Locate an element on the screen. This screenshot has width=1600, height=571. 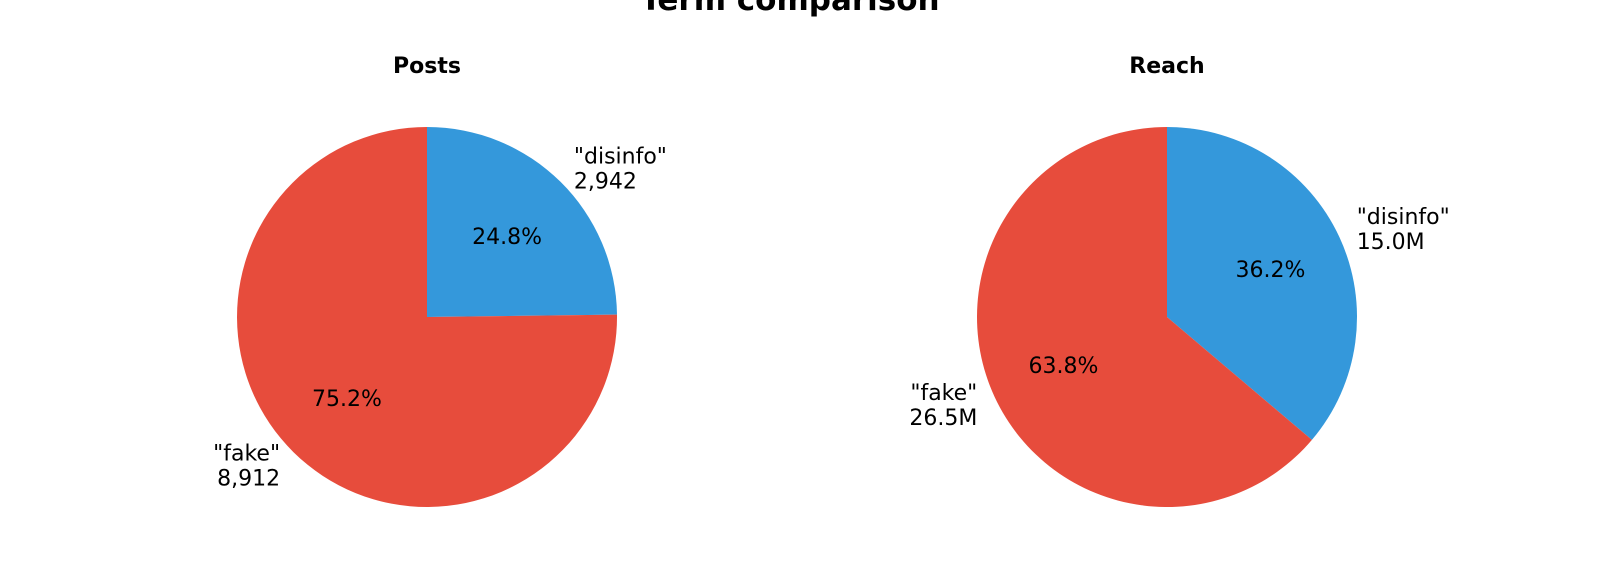
slice-percent-fake: 63.8% is located at coordinates (1064, 366).